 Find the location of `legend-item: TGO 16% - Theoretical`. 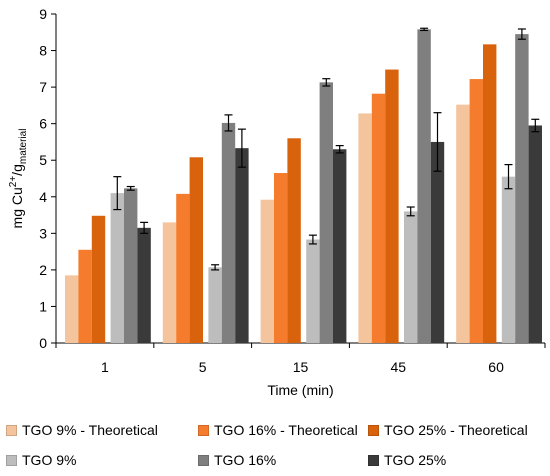

legend-item: TGO 16% - Theoretical is located at coordinates (278, 430).